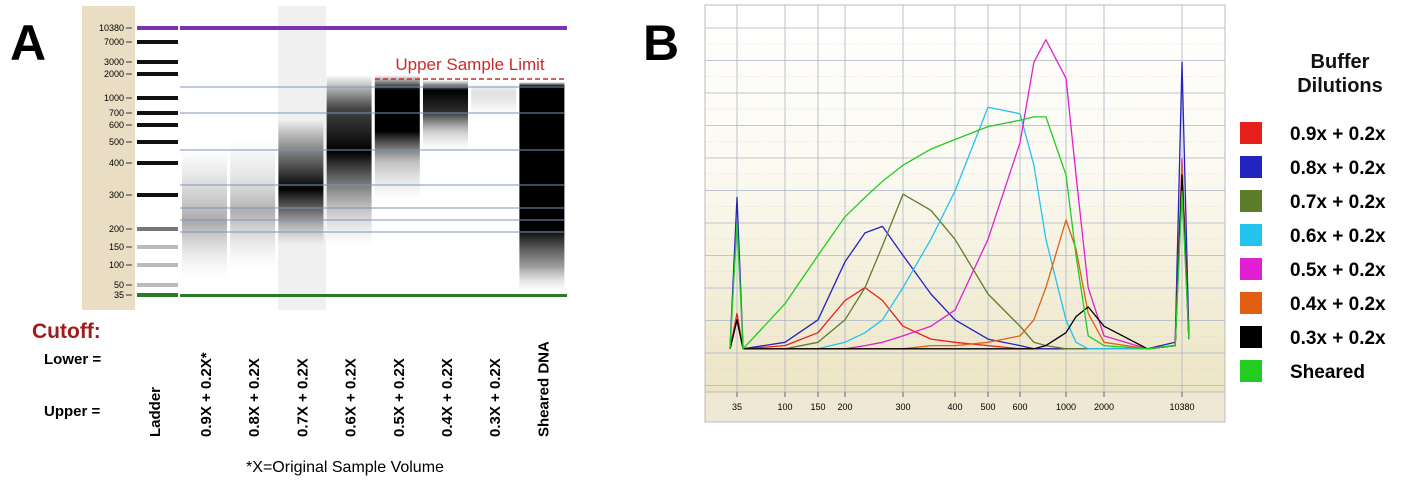  What do you see at coordinates (72, 359) in the screenshot?
I see `lower-label: Lower =` at bounding box center [72, 359].